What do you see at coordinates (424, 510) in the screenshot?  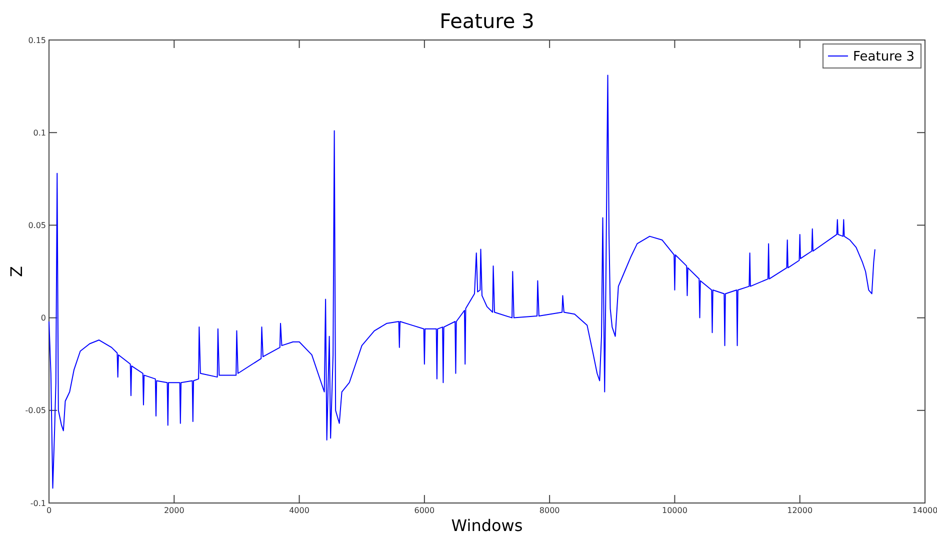 I see `x-tick-label: 6000` at bounding box center [424, 510].